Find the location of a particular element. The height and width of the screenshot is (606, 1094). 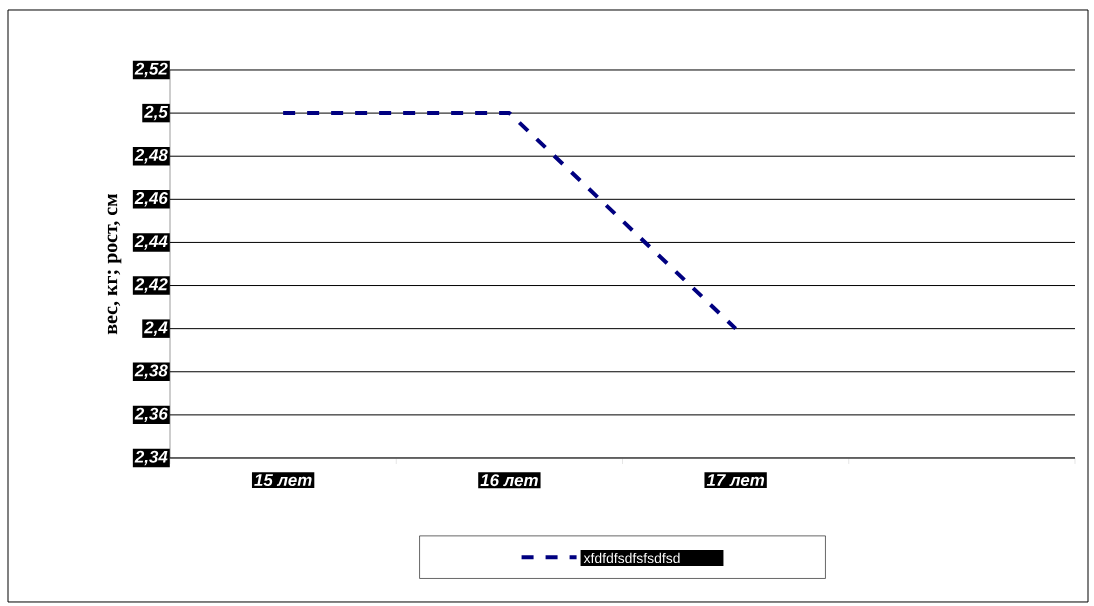

y-tick-label: 2,34 is located at coordinates (151, 458).